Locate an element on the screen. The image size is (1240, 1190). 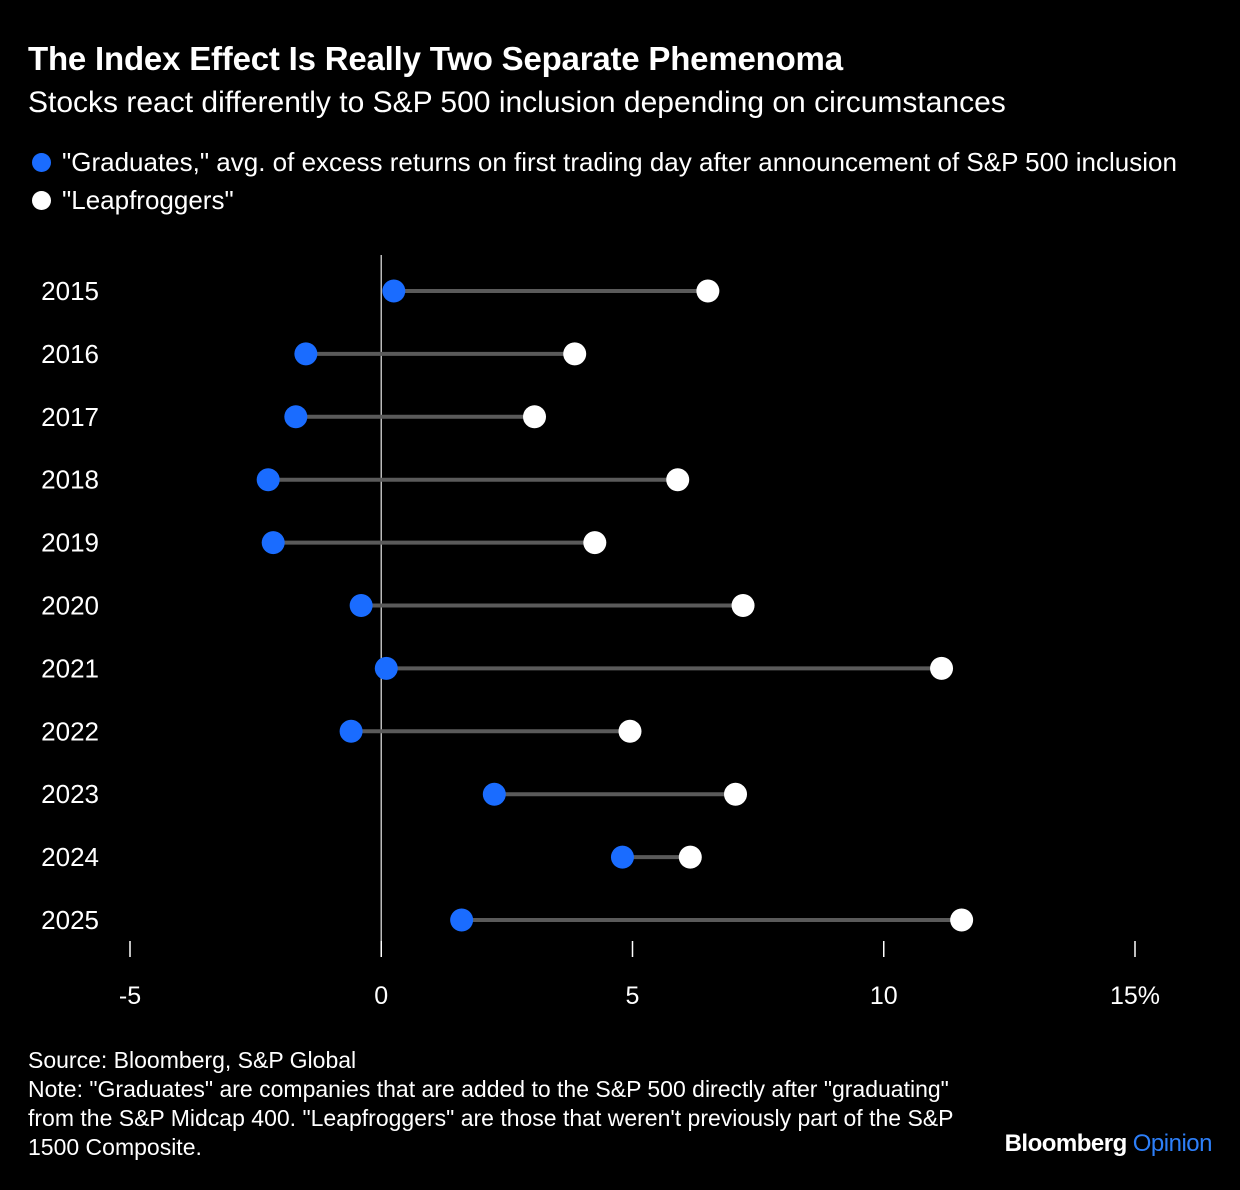
graduates-point-2017 is located at coordinates (296, 417).